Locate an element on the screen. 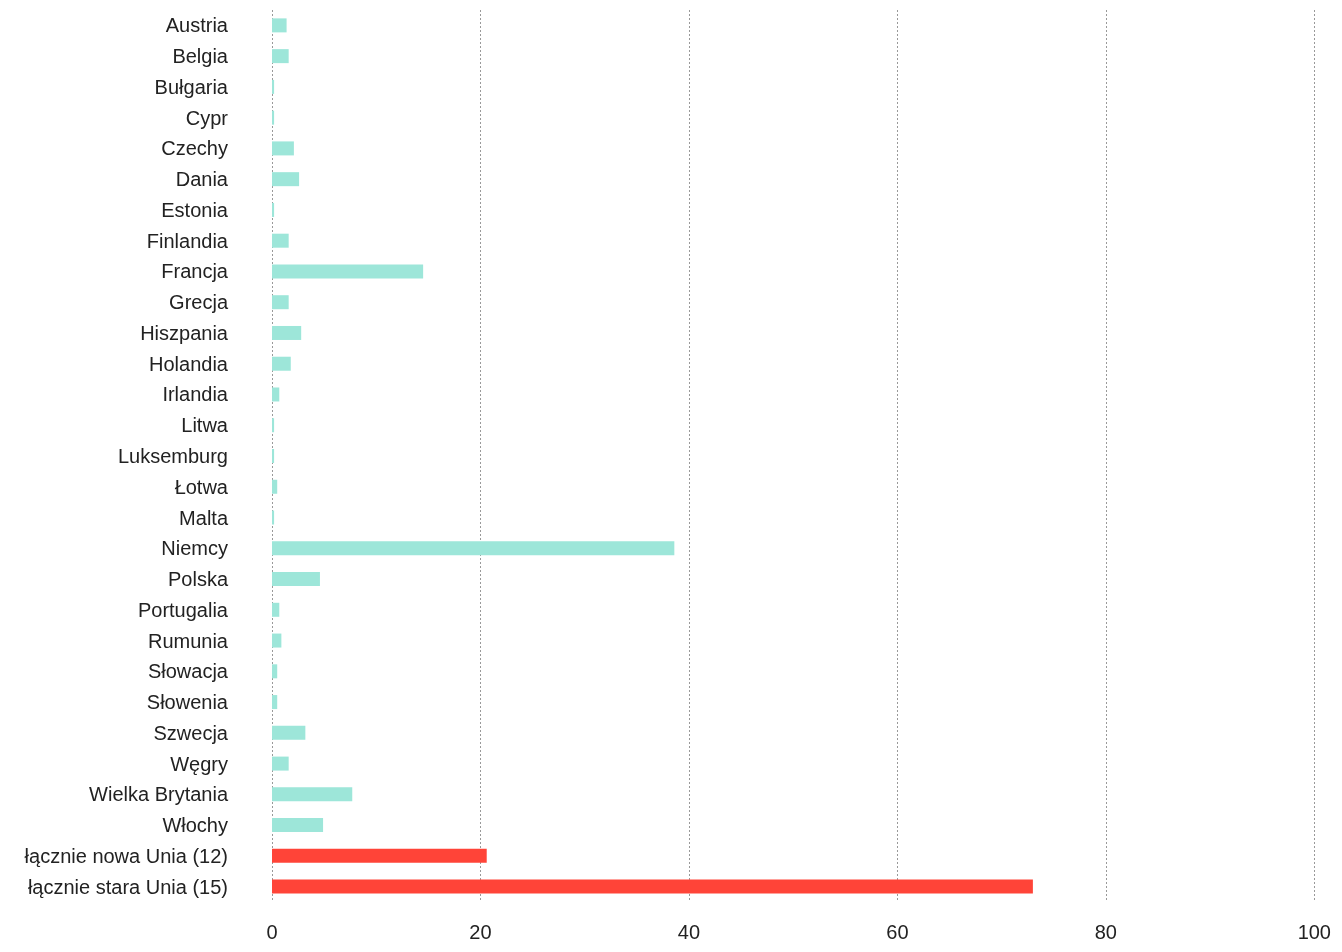  y-tick-label: Bułgaria is located at coordinates (191, 86).